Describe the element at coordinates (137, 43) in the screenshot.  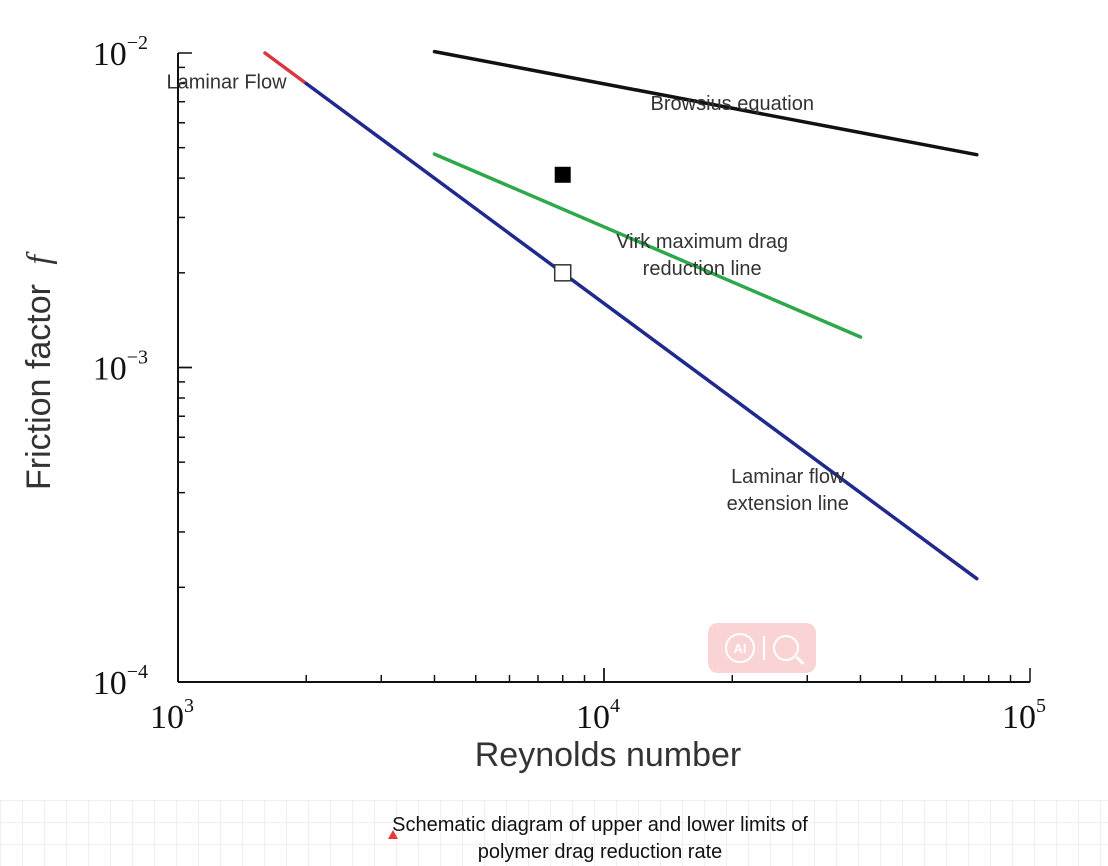
I see `y-tick-exponent: −2` at that location.